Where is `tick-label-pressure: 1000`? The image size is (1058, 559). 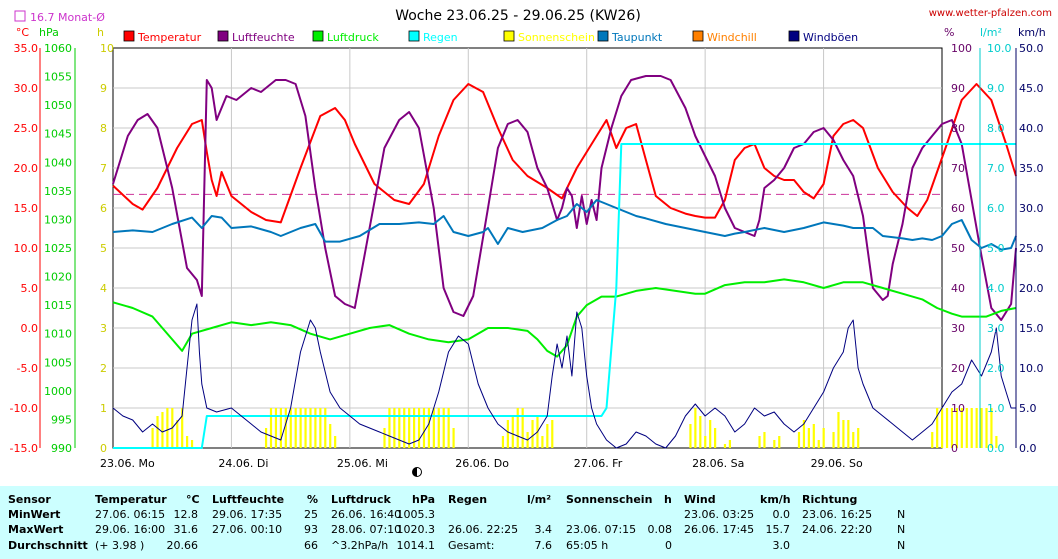
tick-label-pressure: 1000 is located at coordinates (58, 391).